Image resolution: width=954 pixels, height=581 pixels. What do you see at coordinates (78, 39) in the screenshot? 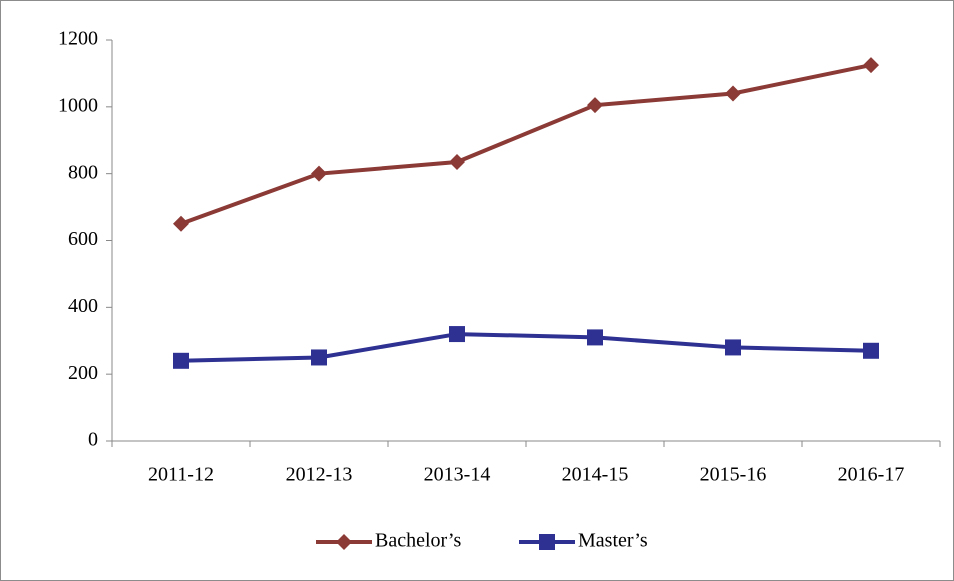
I see `y-tick-label: 1200` at bounding box center [78, 39].